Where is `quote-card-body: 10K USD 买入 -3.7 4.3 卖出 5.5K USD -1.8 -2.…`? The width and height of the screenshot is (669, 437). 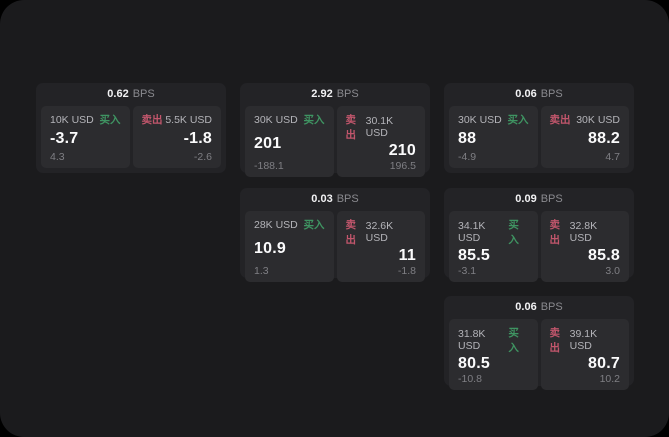 quote-card-body: 10K USD 买入 -3.7 4.3 卖出 5.5K USD -1.8 -2.… is located at coordinates (131, 139).